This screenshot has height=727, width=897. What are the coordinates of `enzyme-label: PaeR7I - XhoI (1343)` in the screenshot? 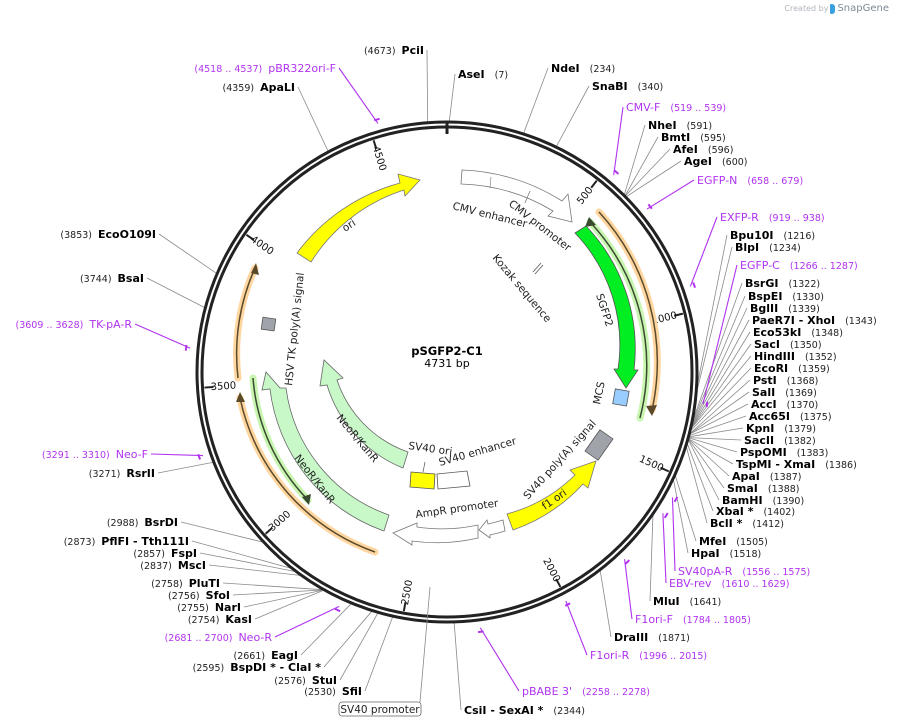 It's located at (814, 320).